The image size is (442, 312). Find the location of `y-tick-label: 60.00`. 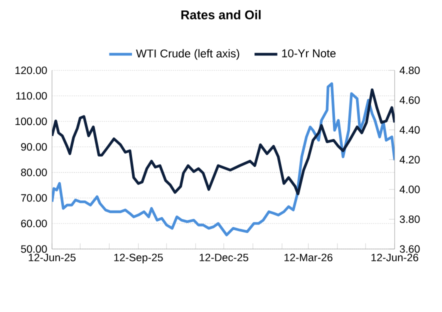

y-tick-label: 60.00 is located at coordinates (34, 224).